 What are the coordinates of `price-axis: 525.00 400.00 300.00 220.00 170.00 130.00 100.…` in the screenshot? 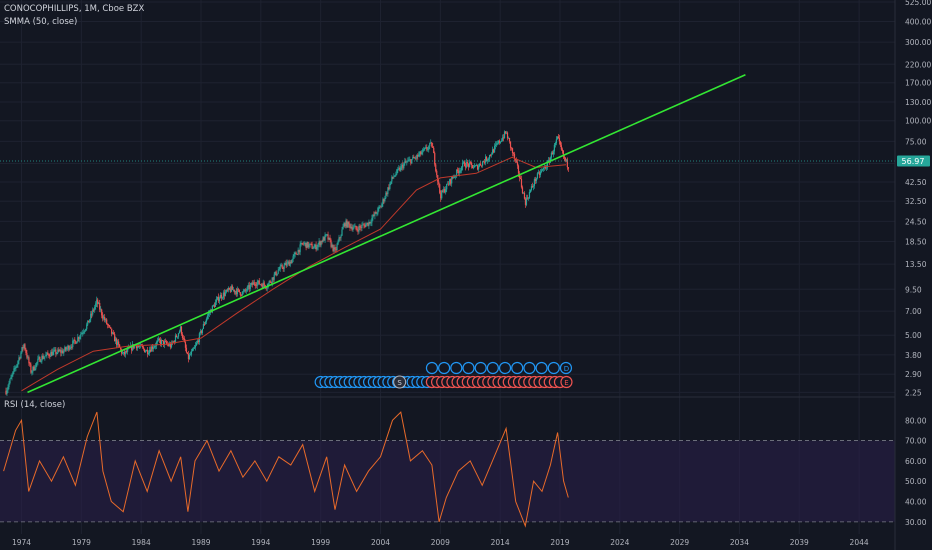 It's located at (918, 198).